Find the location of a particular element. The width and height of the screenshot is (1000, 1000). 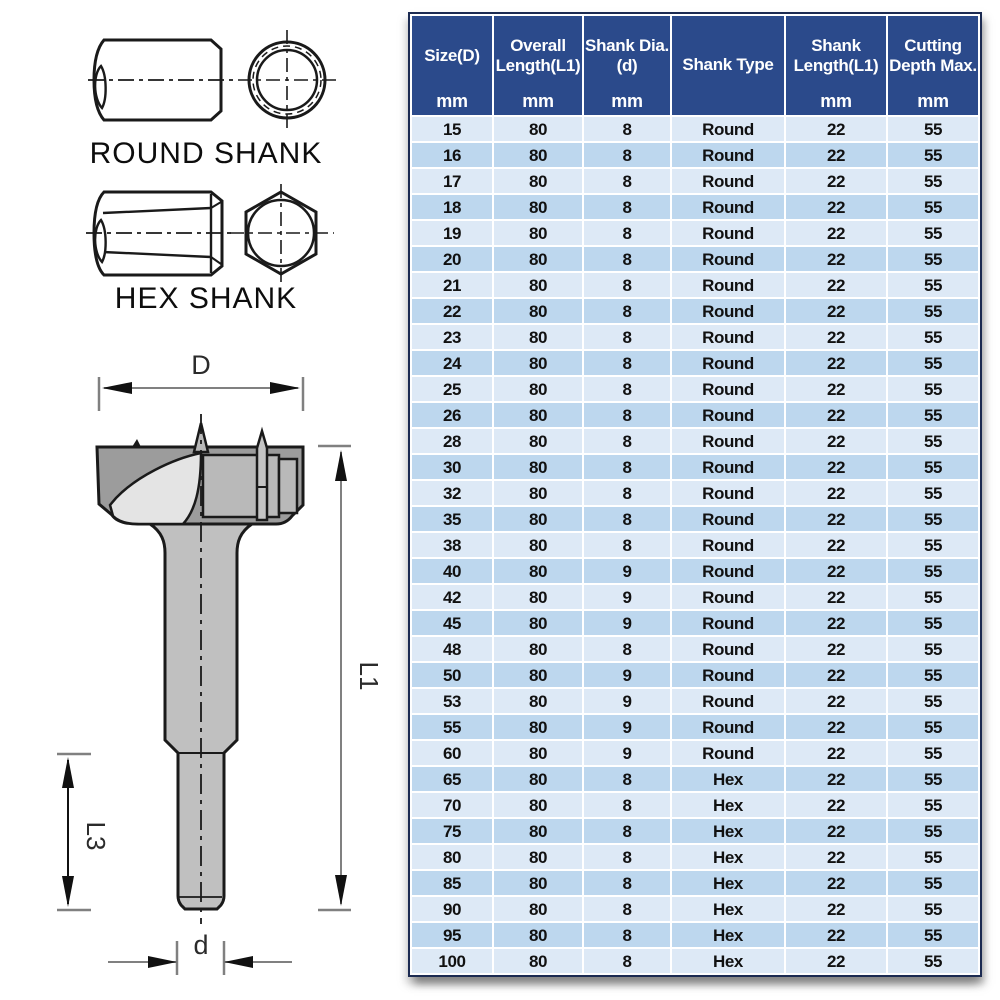

cell: 65 is located at coordinates (452, 779).